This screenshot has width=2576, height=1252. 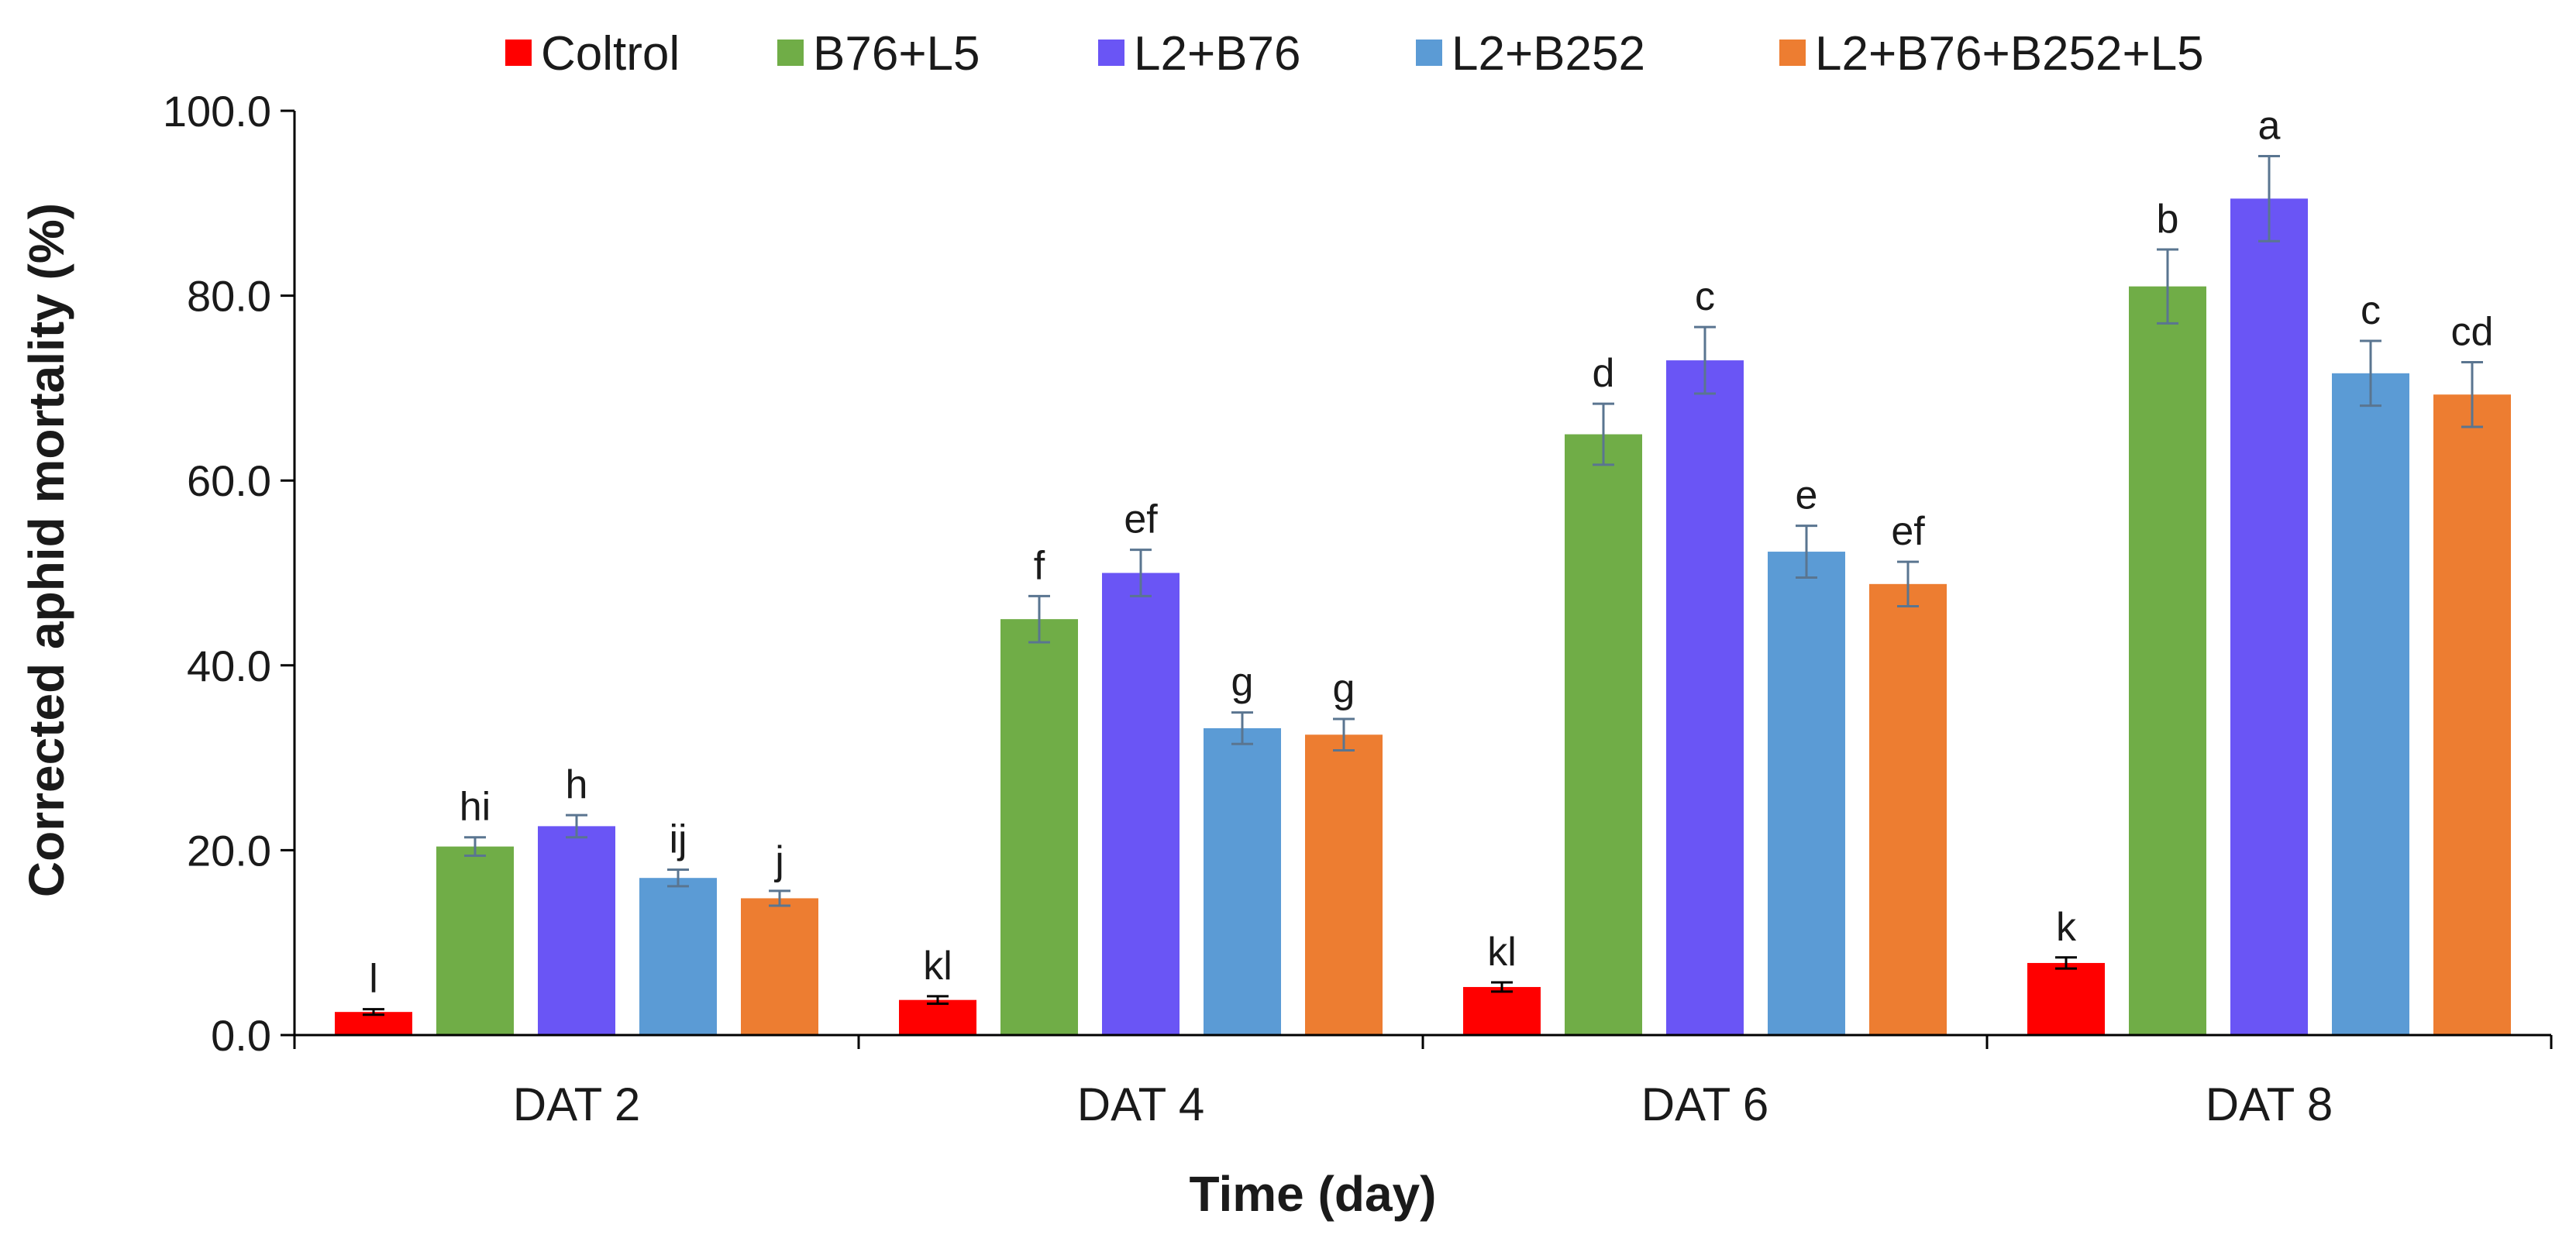 I want to click on legend-item: Coltrol, so click(x=592, y=54).